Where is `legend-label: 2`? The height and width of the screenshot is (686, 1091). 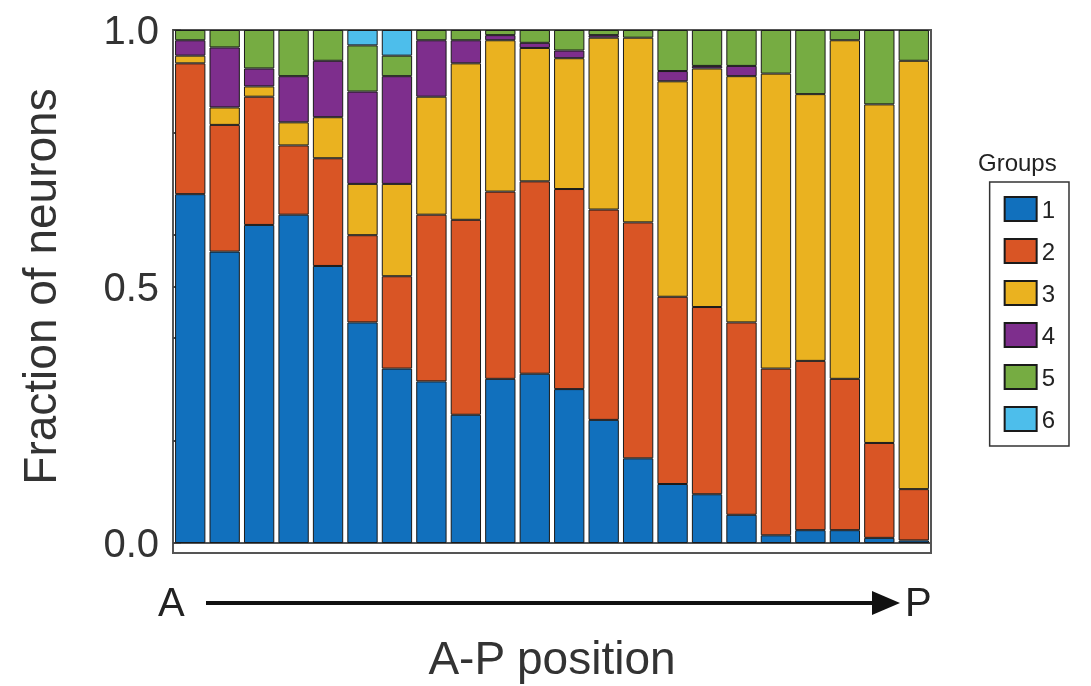 legend-label: 2 is located at coordinates (1048, 251).